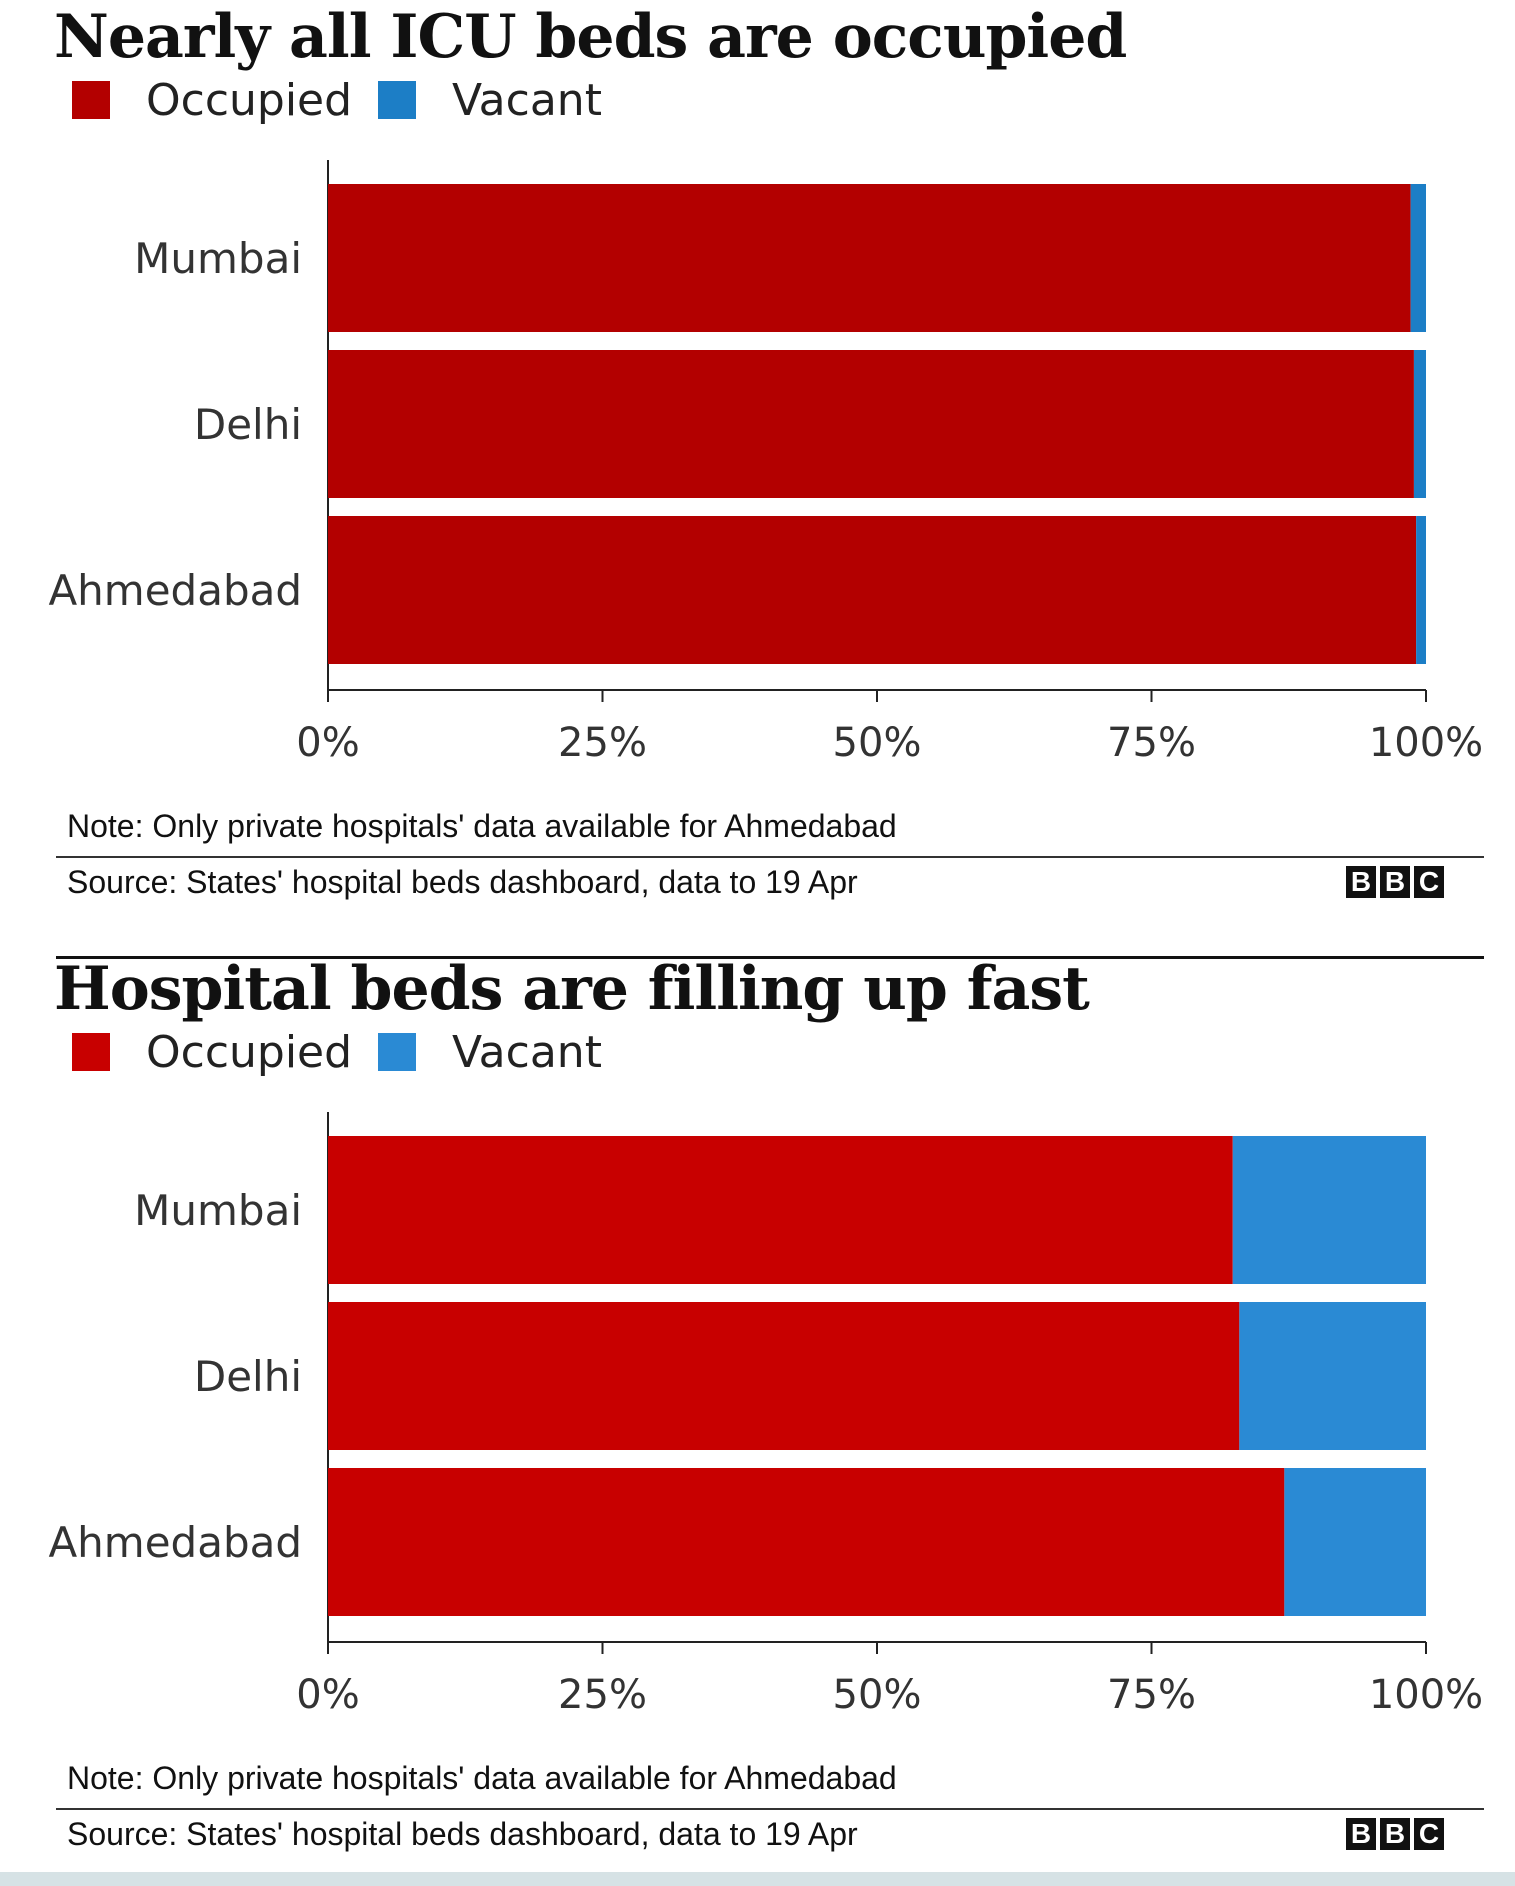 Image resolution: width=1515 pixels, height=1886 pixels. What do you see at coordinates (757, 1879) in the screenshot?
I see `bottom-strip` at bounding box center [757, 1879].